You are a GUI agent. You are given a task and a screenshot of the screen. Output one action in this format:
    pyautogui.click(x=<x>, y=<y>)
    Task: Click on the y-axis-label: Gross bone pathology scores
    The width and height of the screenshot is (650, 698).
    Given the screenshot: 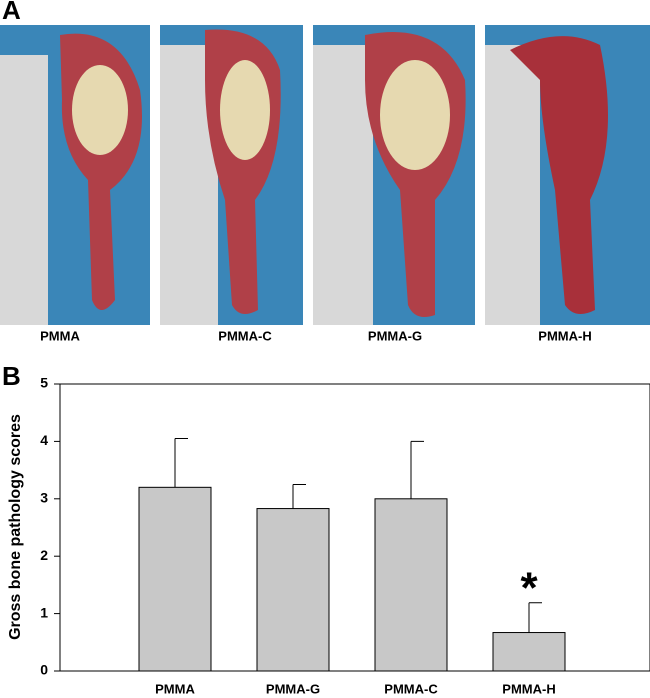 What is the action you would take?
    pyautogui.click(x=15, y=527)
    